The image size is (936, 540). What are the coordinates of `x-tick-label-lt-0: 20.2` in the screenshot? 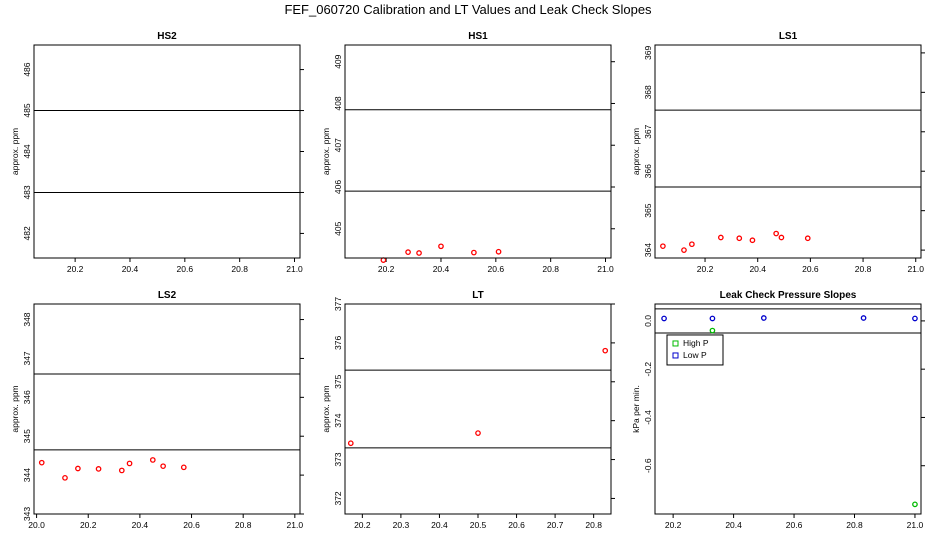 It's located at (362, 525).